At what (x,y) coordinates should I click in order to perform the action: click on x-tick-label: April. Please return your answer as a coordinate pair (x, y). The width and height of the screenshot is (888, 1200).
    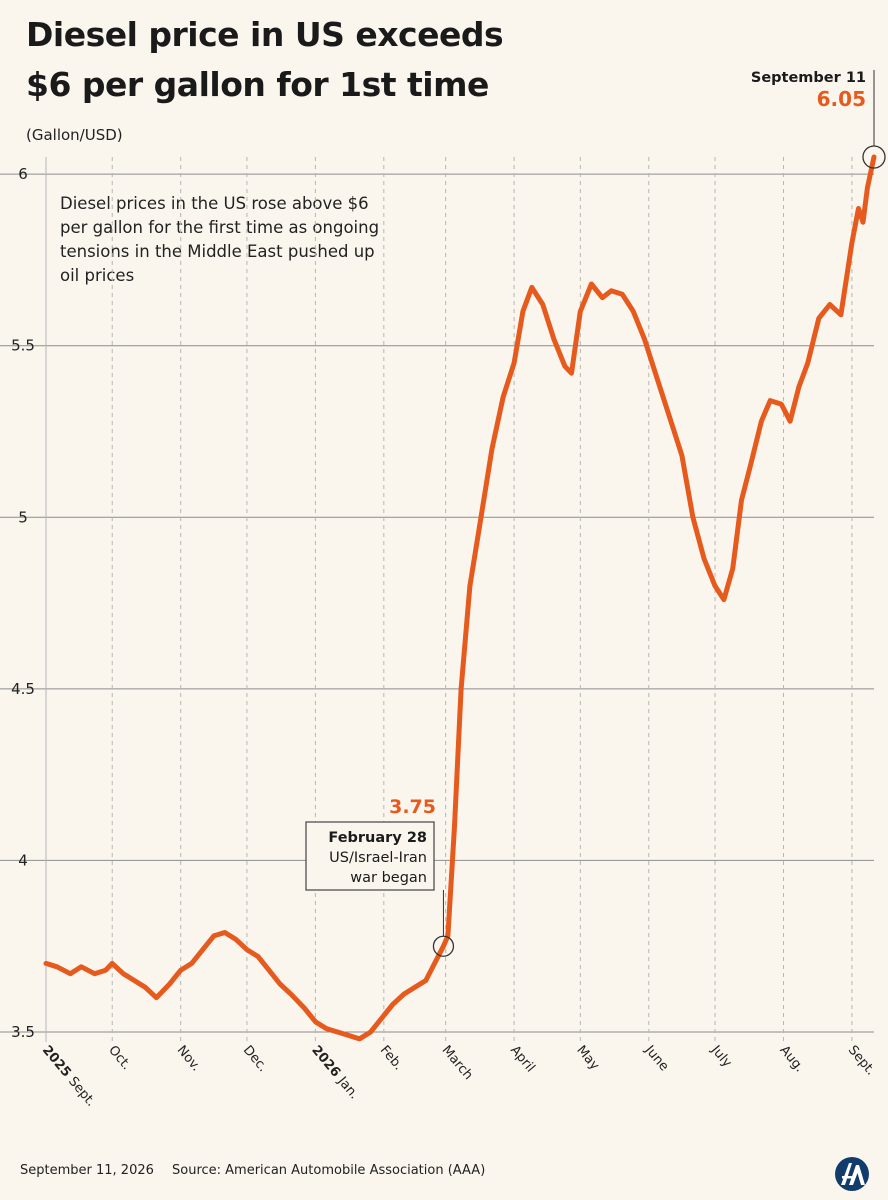
    Looking at the image, I should click on (522, 1059).